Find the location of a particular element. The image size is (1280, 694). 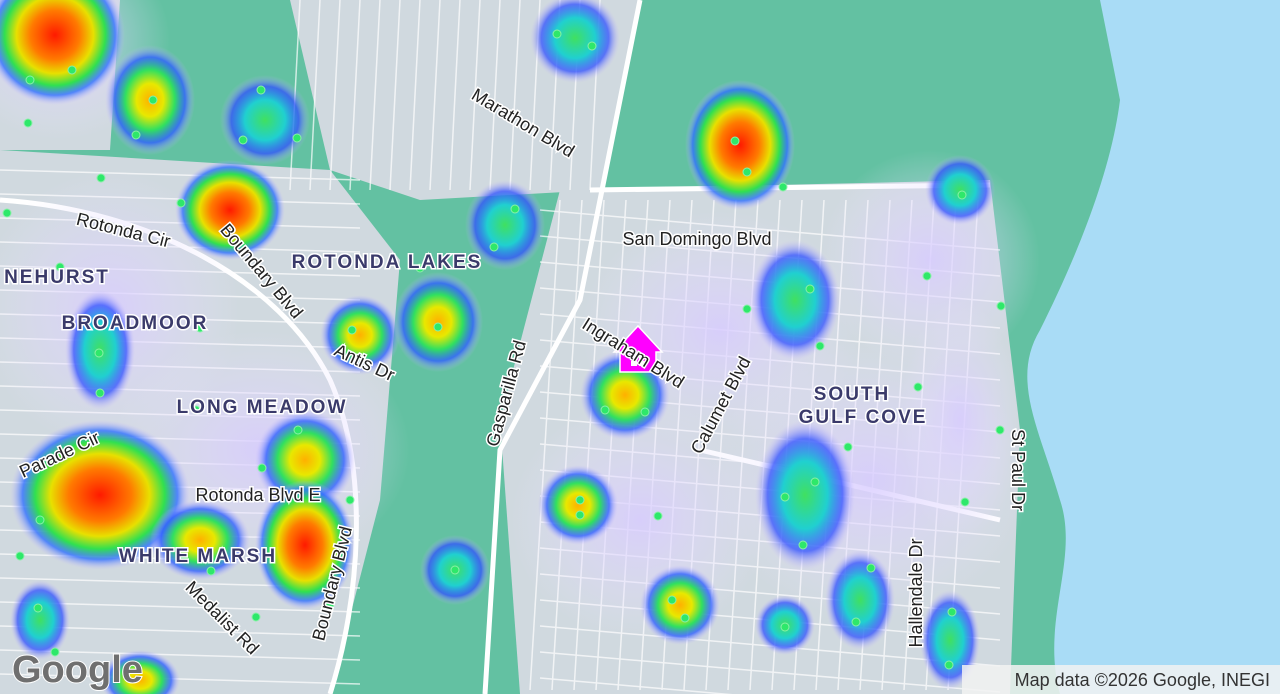

home-marker is located at coordinates (638, 348).